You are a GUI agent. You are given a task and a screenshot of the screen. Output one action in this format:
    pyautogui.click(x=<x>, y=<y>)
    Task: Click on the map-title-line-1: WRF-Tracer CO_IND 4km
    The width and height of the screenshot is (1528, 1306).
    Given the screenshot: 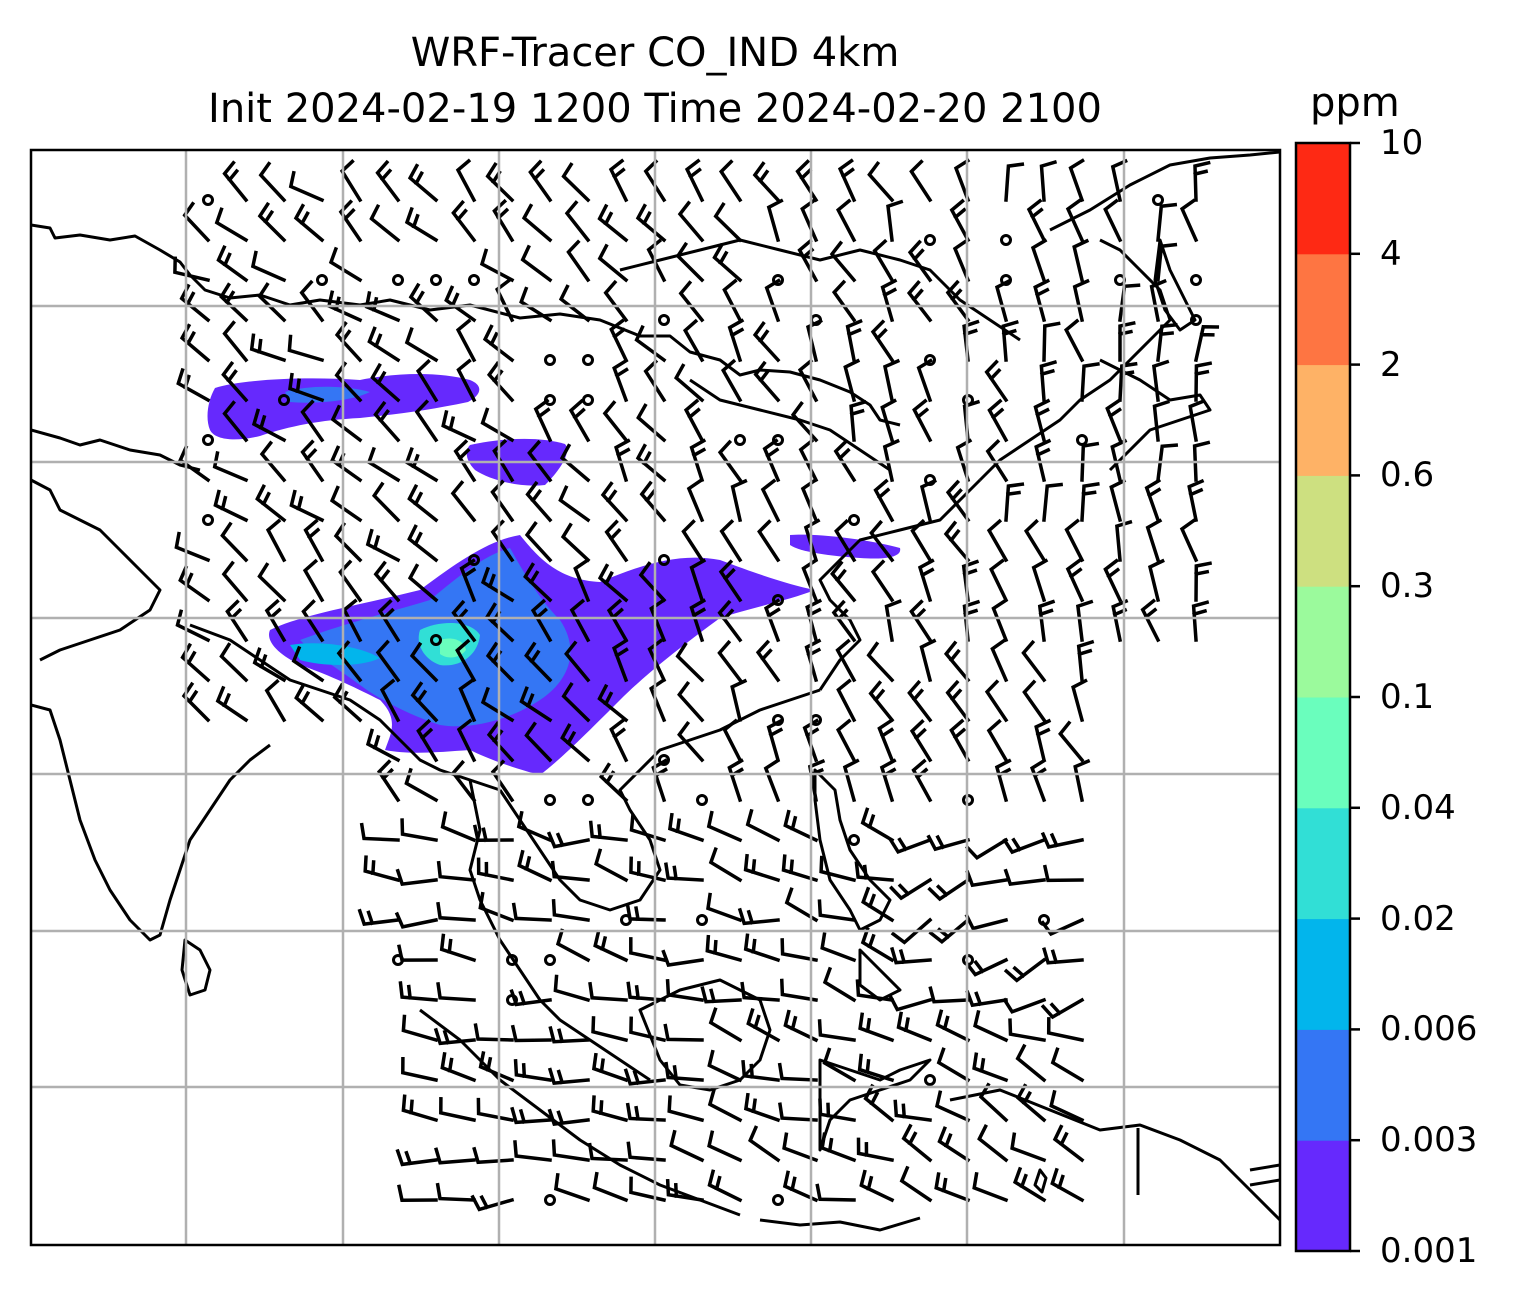 What is the action you would take?
    pyautogui.click(x=655, y=53)
    